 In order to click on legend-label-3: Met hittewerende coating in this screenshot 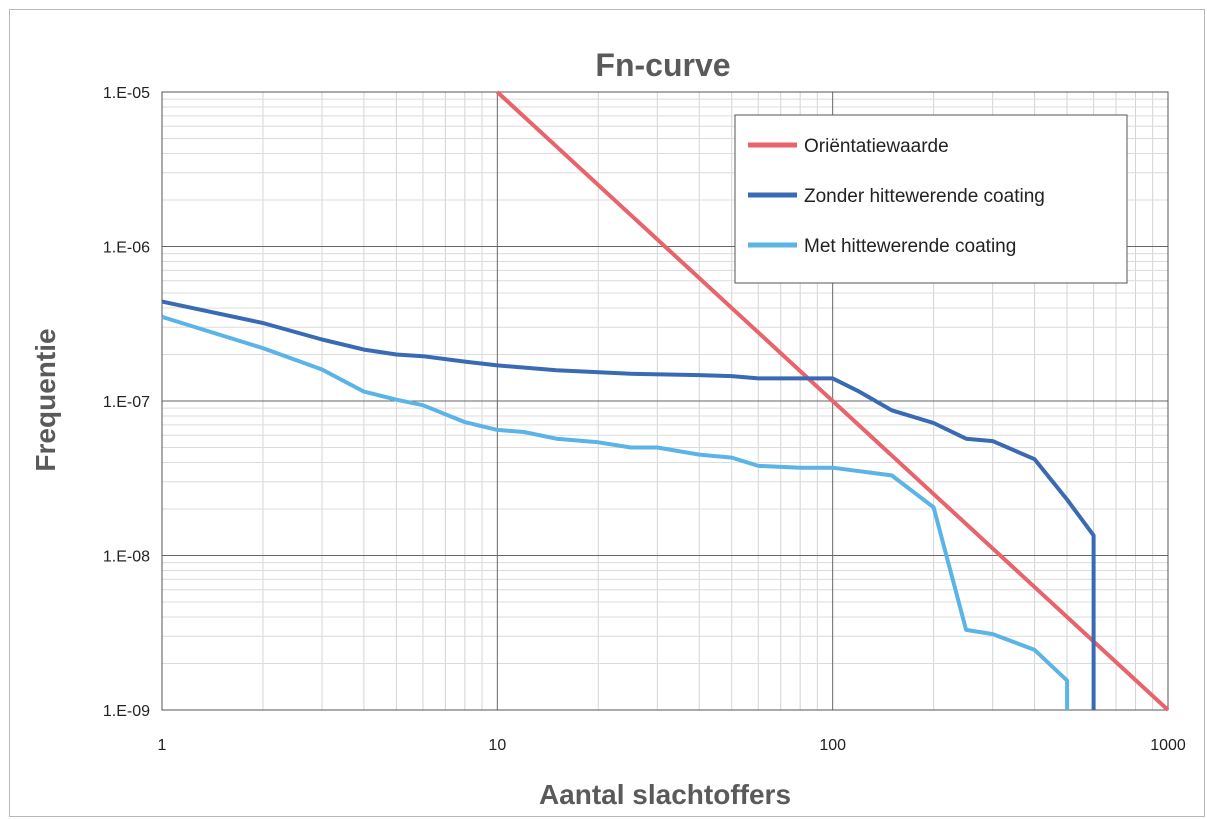, I will do `click(910, 246)`.